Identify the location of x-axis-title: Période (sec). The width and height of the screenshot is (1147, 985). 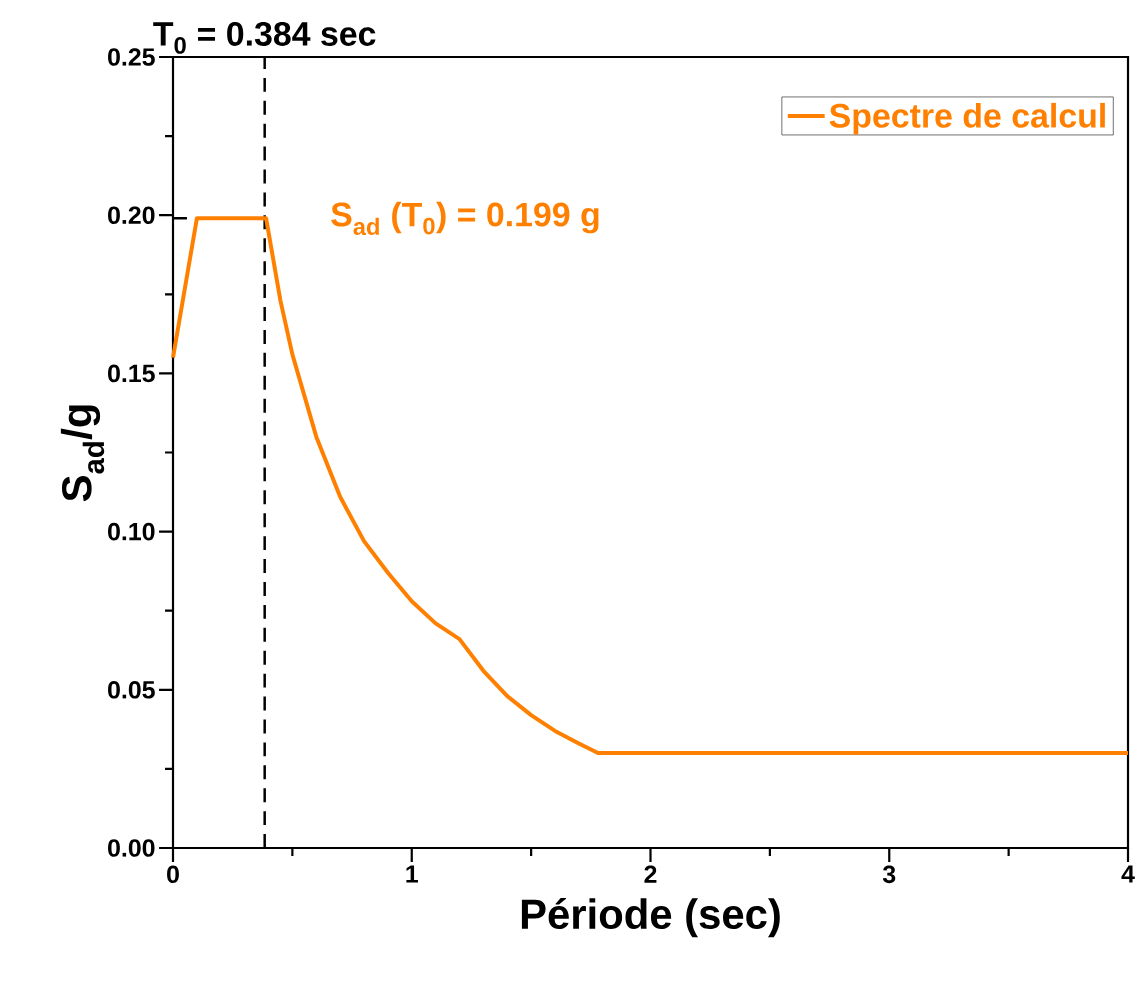
(650, 917).